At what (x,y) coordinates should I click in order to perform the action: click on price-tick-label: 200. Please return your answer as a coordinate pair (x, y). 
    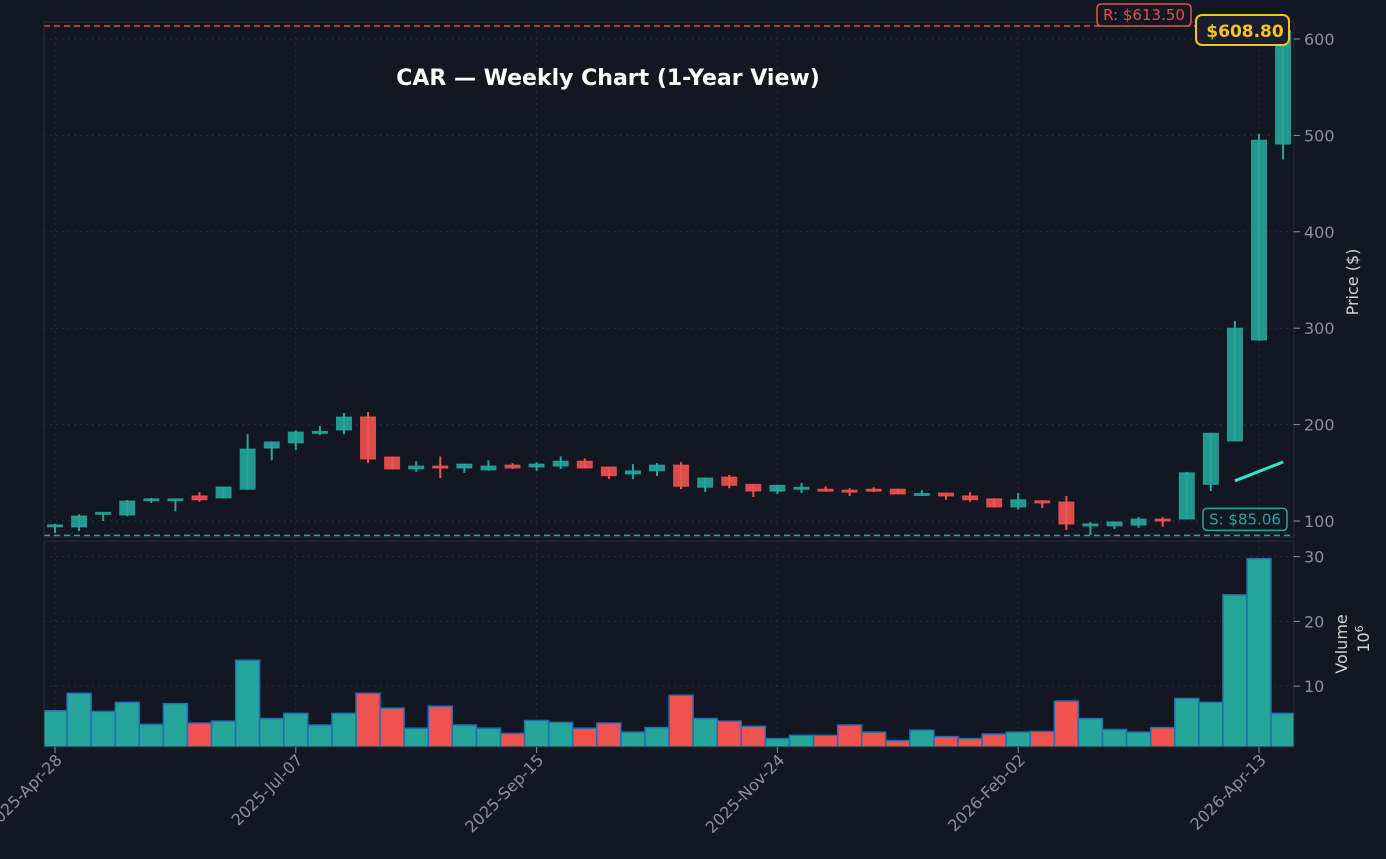
    Looking at the image, I should click on (1319, 425).